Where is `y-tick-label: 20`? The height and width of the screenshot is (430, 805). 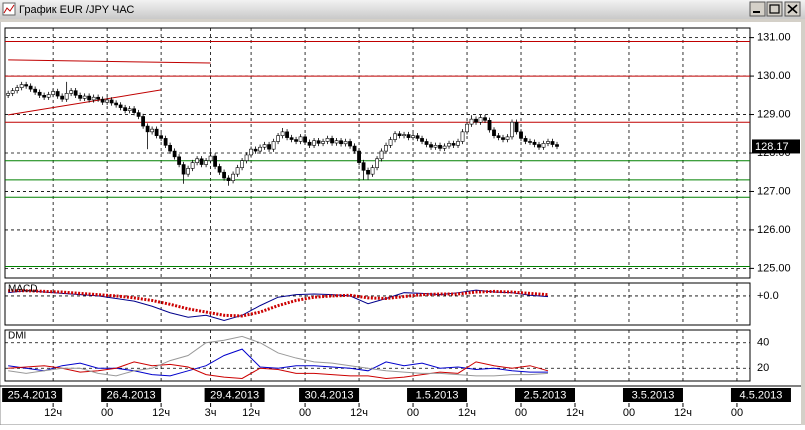 y-tick-label: 20 is located at coordinates (763, 368).